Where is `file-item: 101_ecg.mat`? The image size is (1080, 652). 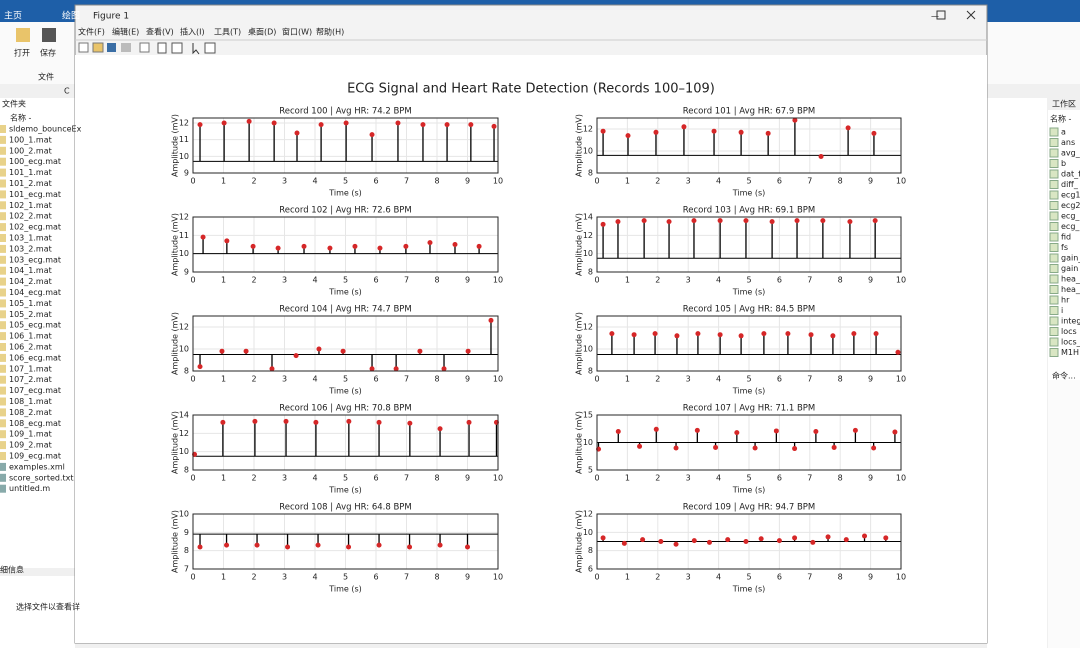
file-item: 101_ecg.mat is located at coordinates (35, 194).